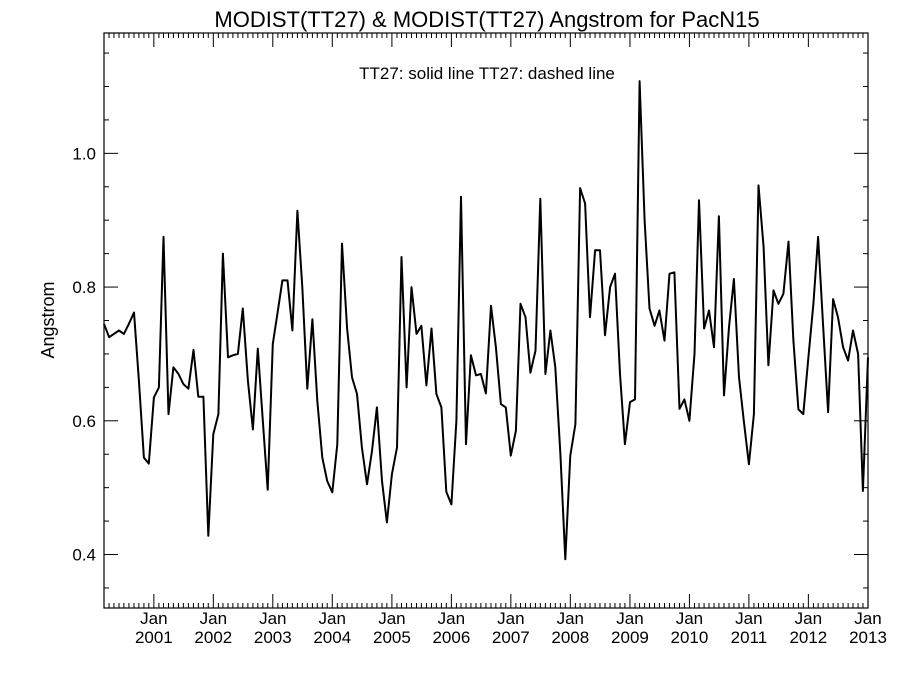 The width and height of the screenshot is (900, 675). I want to click on legend-annotation: TT27: solid line TT27: dashed line, so click(487, 73).